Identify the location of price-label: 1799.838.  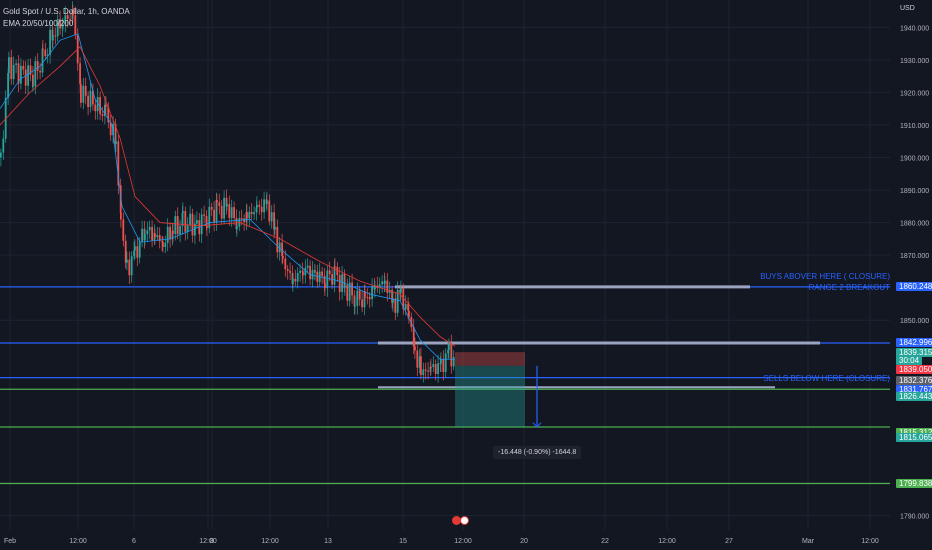
(914, 483).